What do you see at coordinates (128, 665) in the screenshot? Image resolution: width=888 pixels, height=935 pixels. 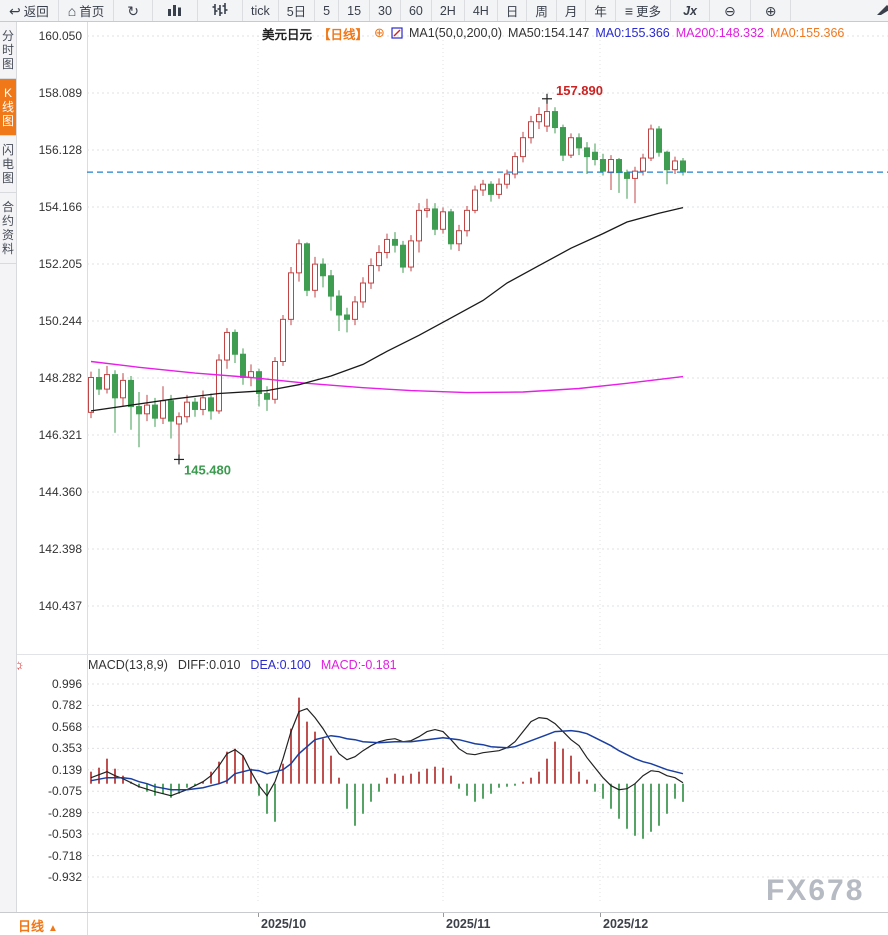 I see `macd-title: MACD(13,8,9)` at bounding box center [128, 665].